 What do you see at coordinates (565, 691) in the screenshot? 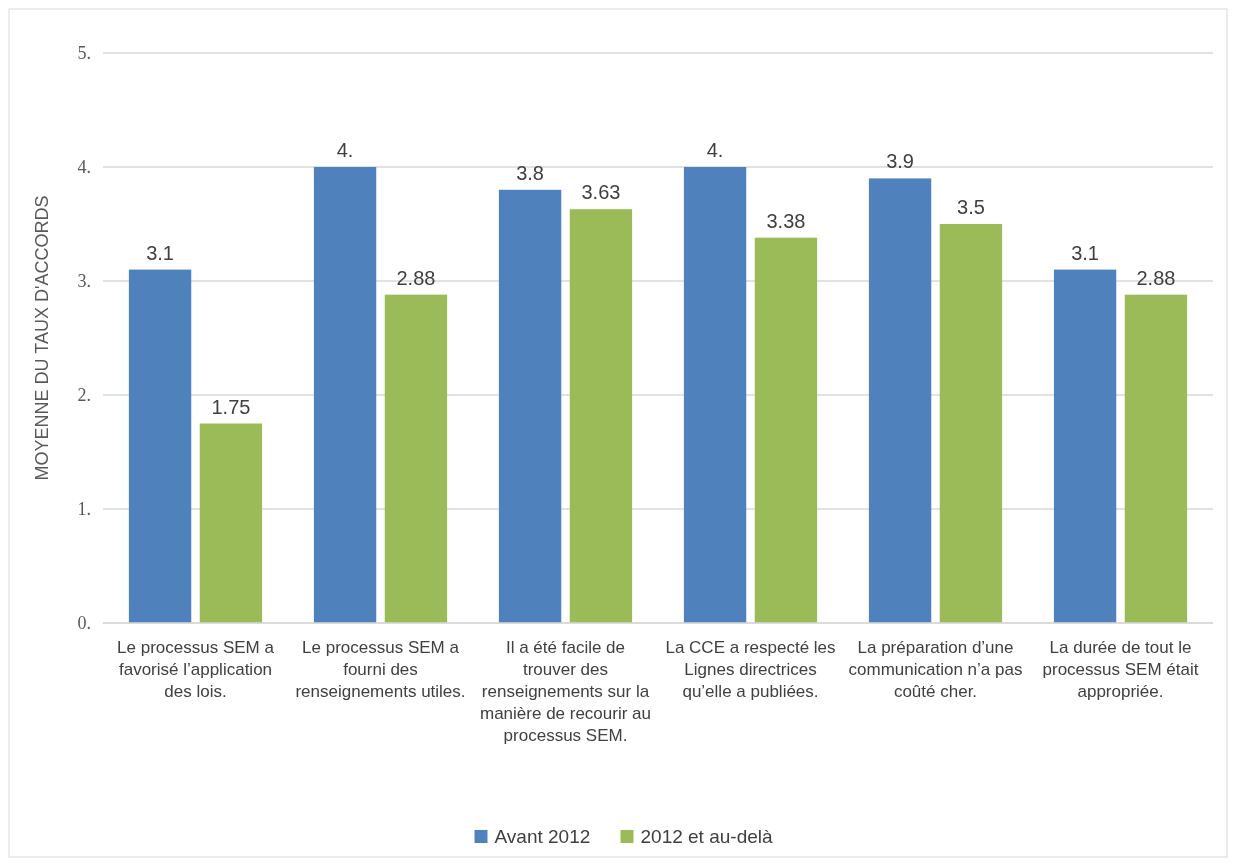
I see `x-tick-label: Il a été facile de trouver des renseignements sur la manière de recourir au processus SEM.` at bounding box center [565, 691].